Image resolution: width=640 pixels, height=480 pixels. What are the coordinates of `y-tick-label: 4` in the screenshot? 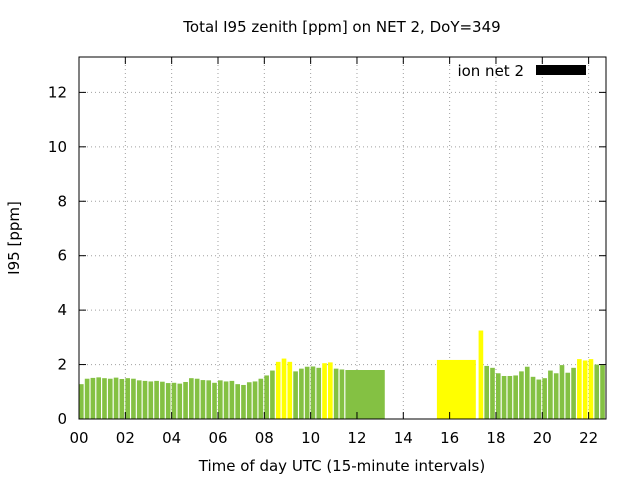 It's located at (62, 310).